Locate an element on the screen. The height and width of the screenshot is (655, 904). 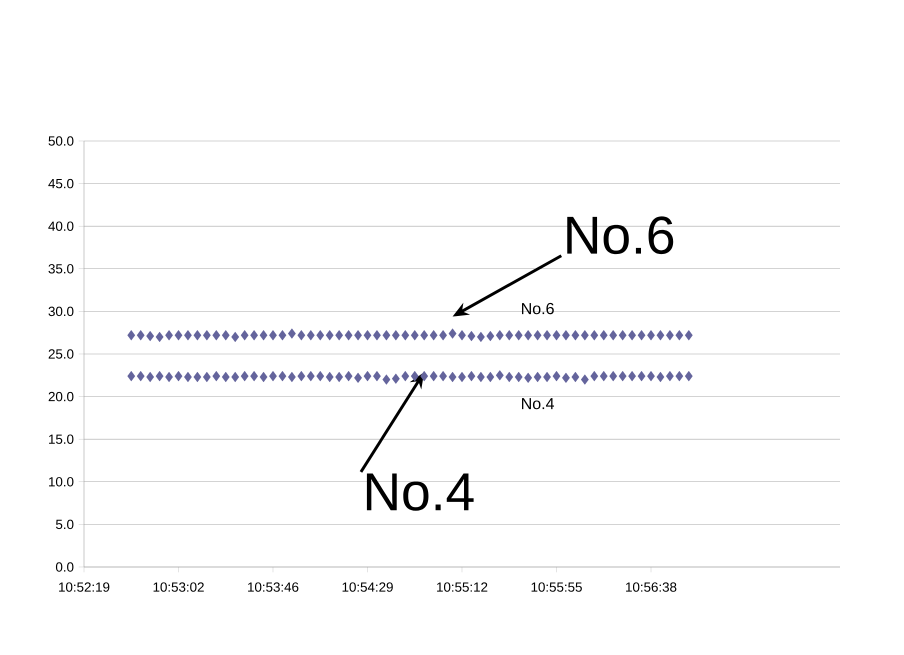
y-tick-label: 10.0 is located at coordinates (61, 481).